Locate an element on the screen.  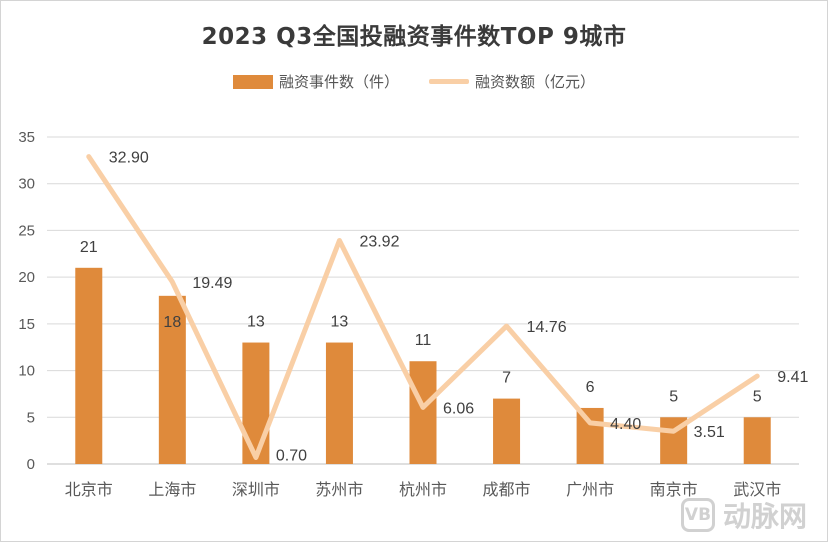
line-data-label: 0.70 is located at coordinates (291, 455).